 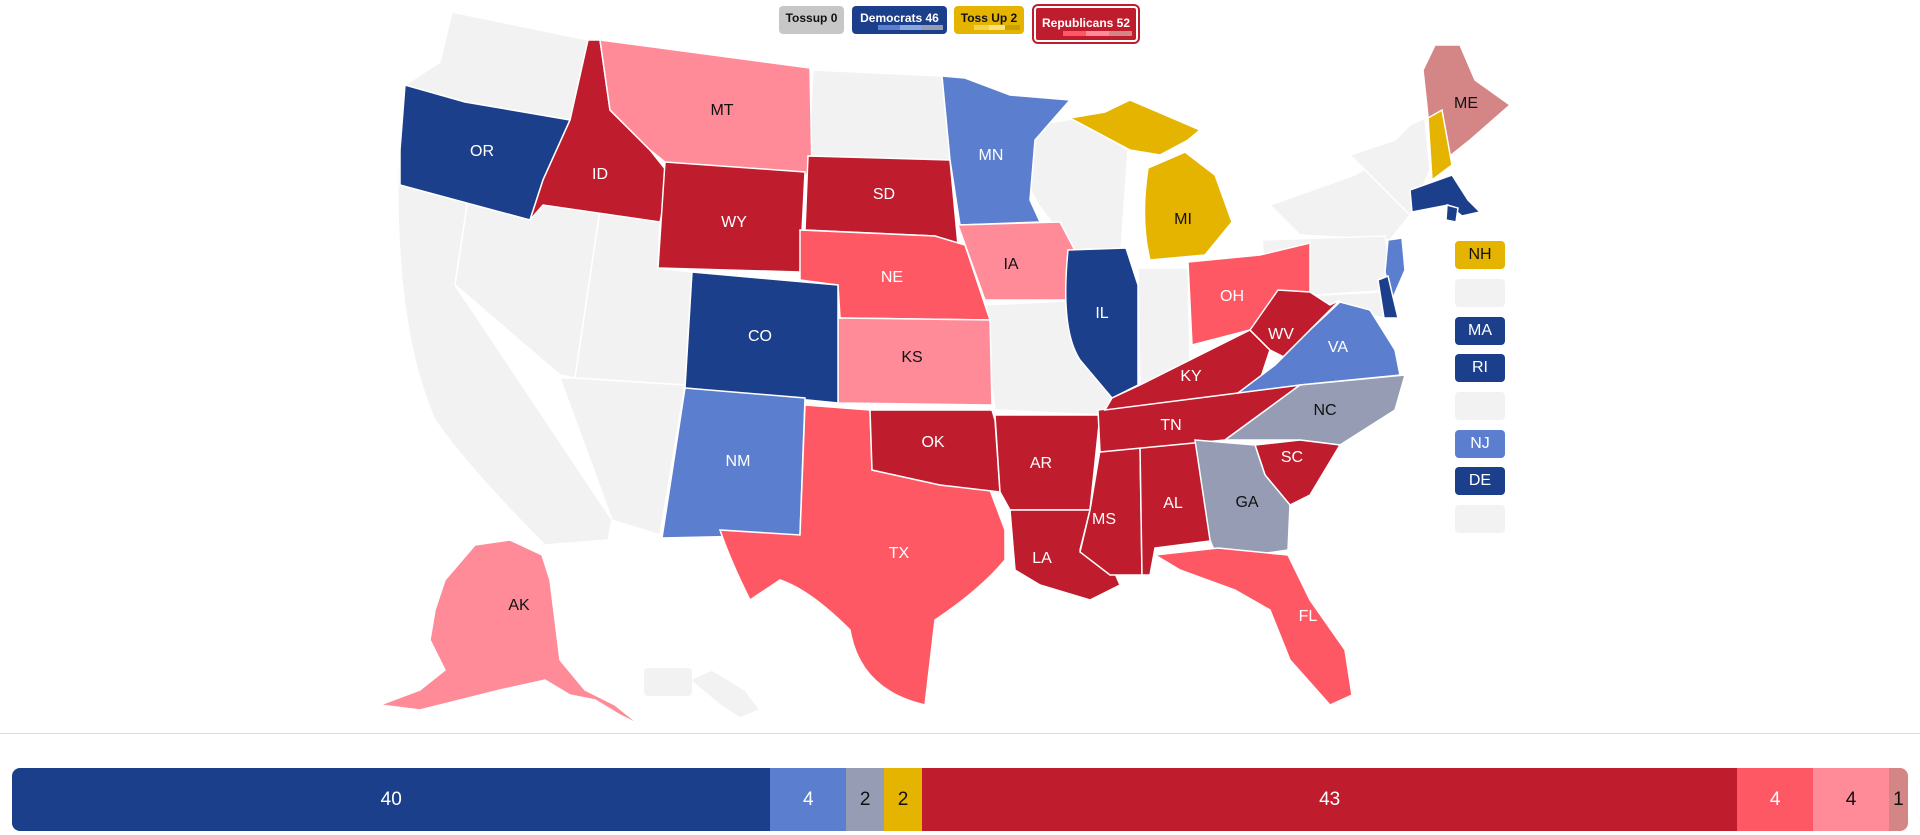 I want to click on label-or: OR, so click(x=482, y=151).